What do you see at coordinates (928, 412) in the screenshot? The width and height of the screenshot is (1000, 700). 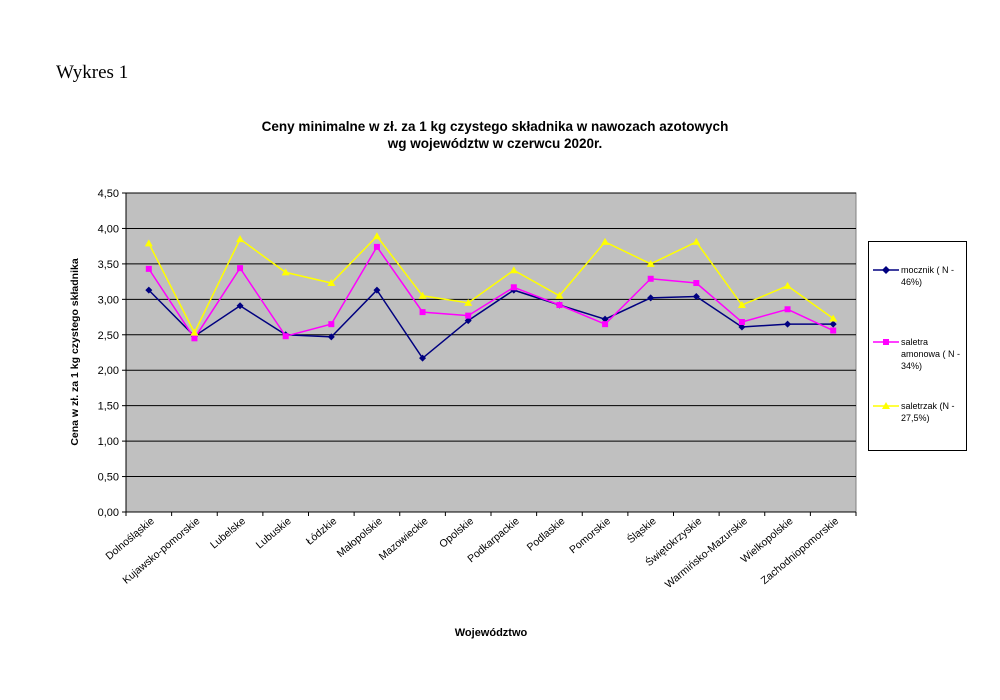 I see `legend-label-saletrzak: saletrzak (N - 27,5%)` at bounding box center [928, 412].